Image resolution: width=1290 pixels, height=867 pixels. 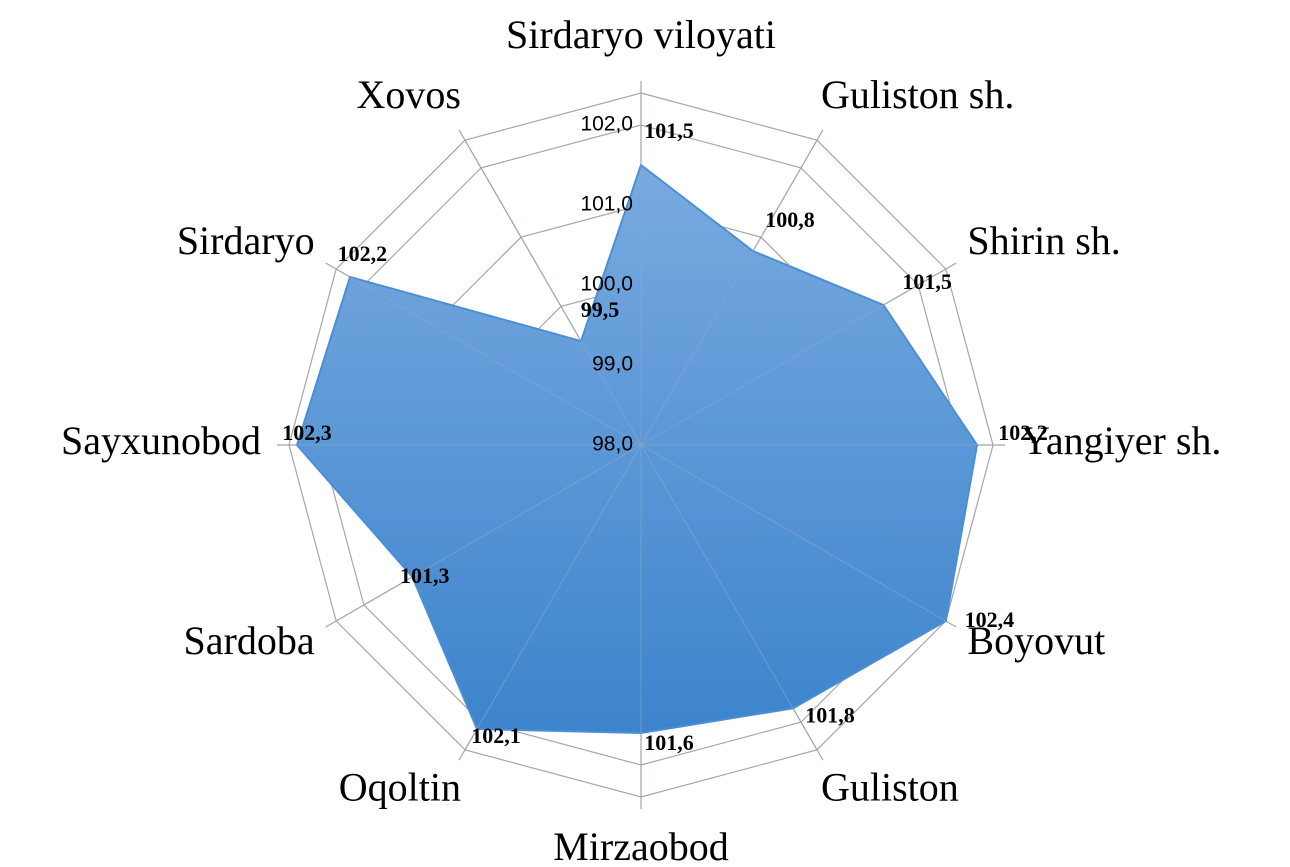 I want to click on value-label: 102,3, so click(x=307, y=432).